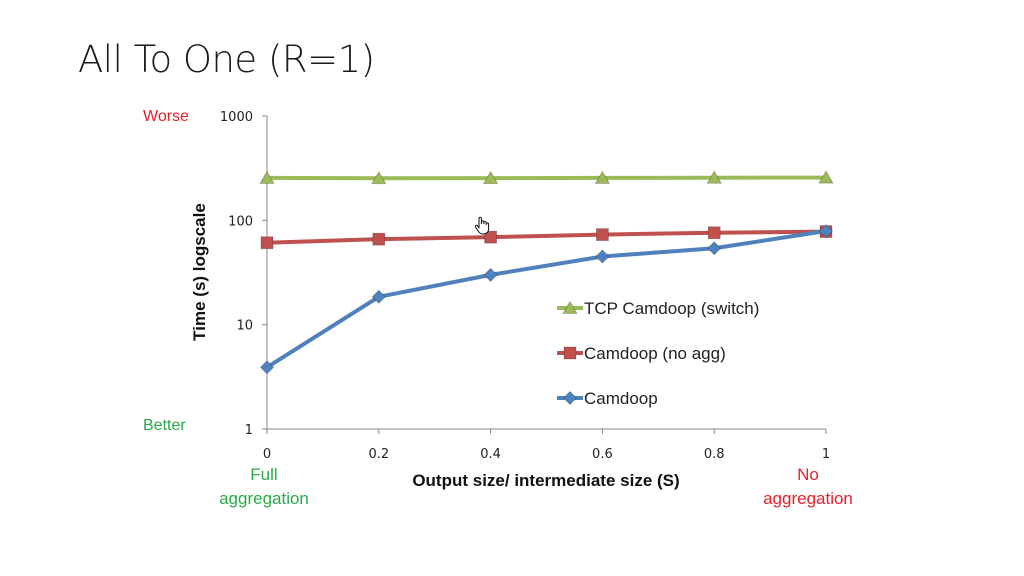 Image resolution: width=1024 pixels, height=576 pixels. I want to click on no-aggregation-note: No aggregation, so click(808, 487).